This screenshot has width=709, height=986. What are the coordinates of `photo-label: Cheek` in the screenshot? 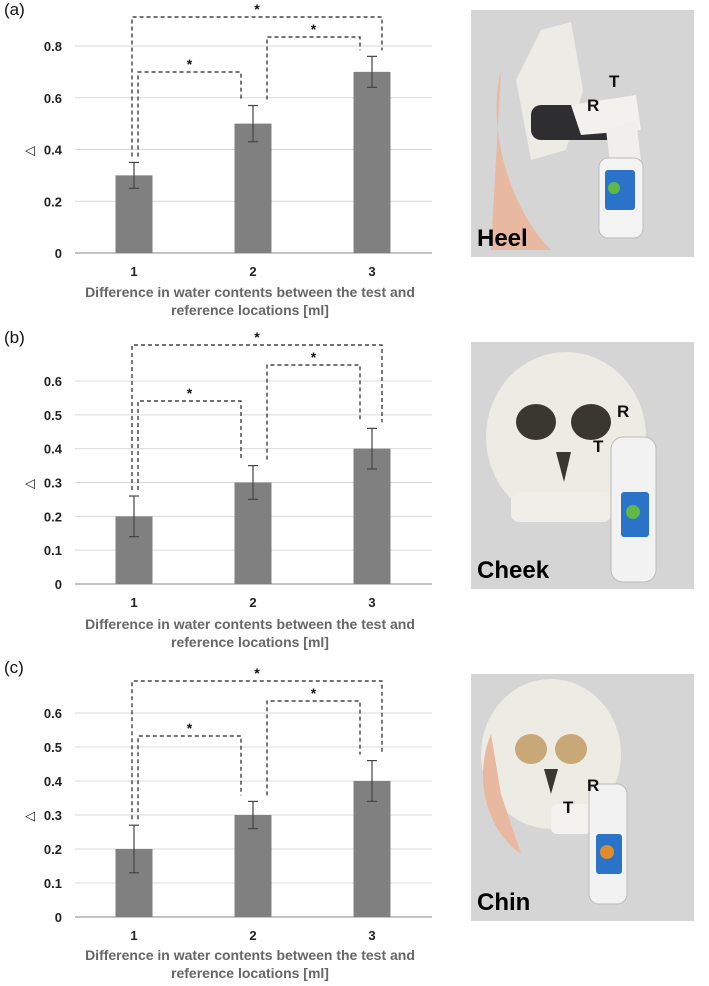 It's located at (513, 570).